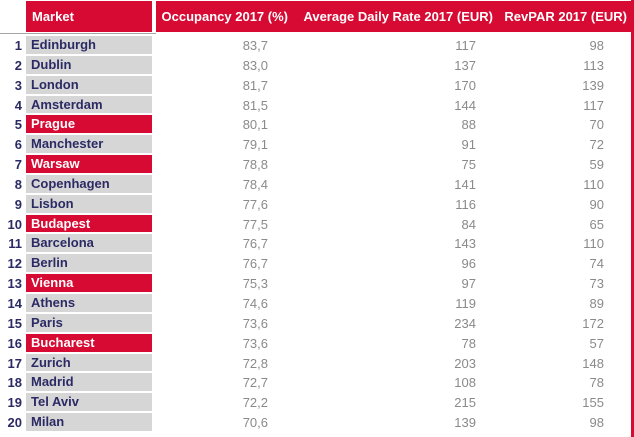 The height and width of the screenshot is (437, 634). Describe the element at coordinates (18, 125) in the screenshot. I see `rank-cell: 5` at that location.